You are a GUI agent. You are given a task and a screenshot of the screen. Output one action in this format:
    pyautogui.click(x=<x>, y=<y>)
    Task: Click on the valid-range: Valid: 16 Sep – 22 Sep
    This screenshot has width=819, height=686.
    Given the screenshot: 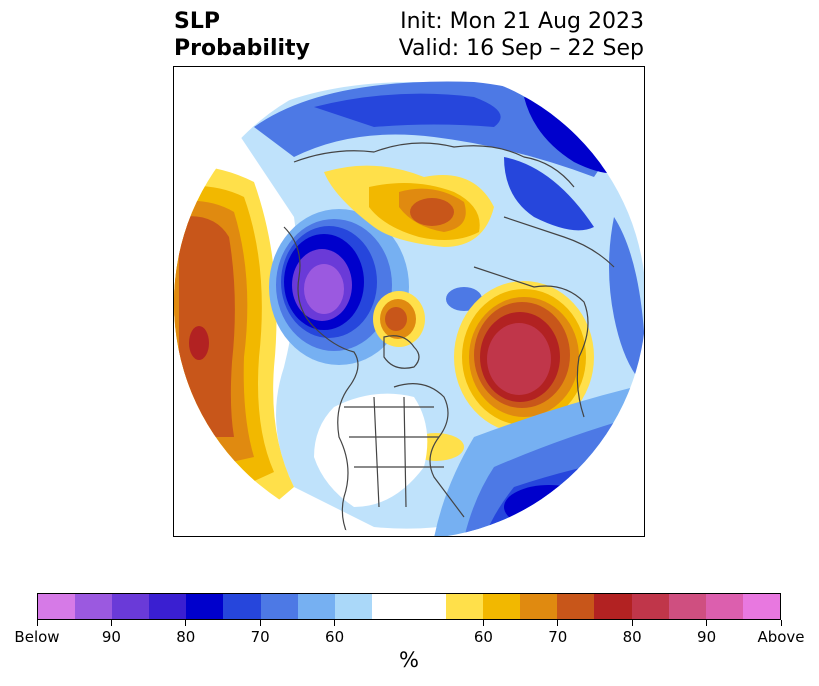 What is the action you would take?
    pyautogui.click(x=521, y=48)
    